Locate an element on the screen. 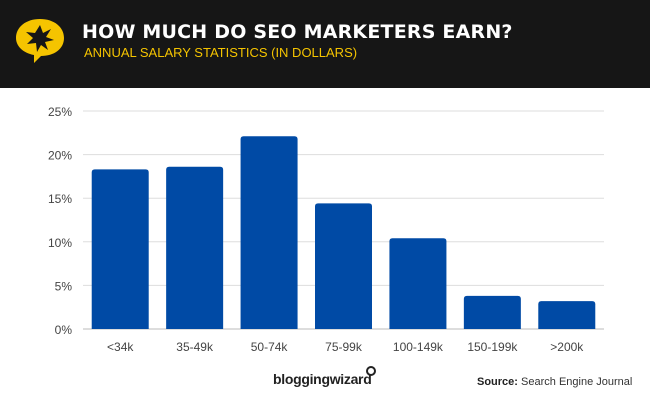 This screenshot has width=650, height=400. x-tick-label: 35-49k is located at coordinates (195, 347).